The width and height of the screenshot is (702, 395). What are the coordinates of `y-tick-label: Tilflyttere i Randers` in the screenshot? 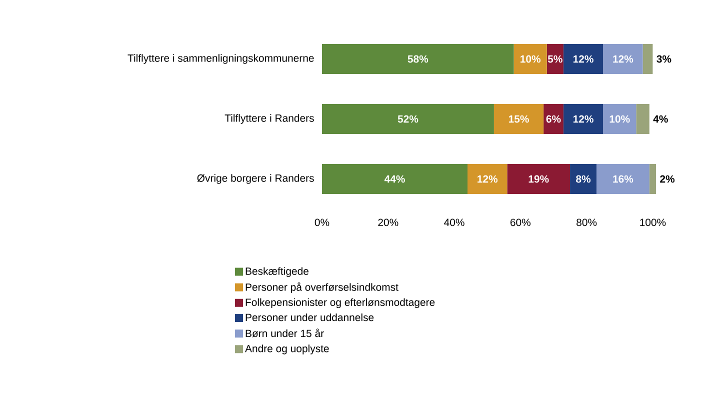 It's located at (269, 119).